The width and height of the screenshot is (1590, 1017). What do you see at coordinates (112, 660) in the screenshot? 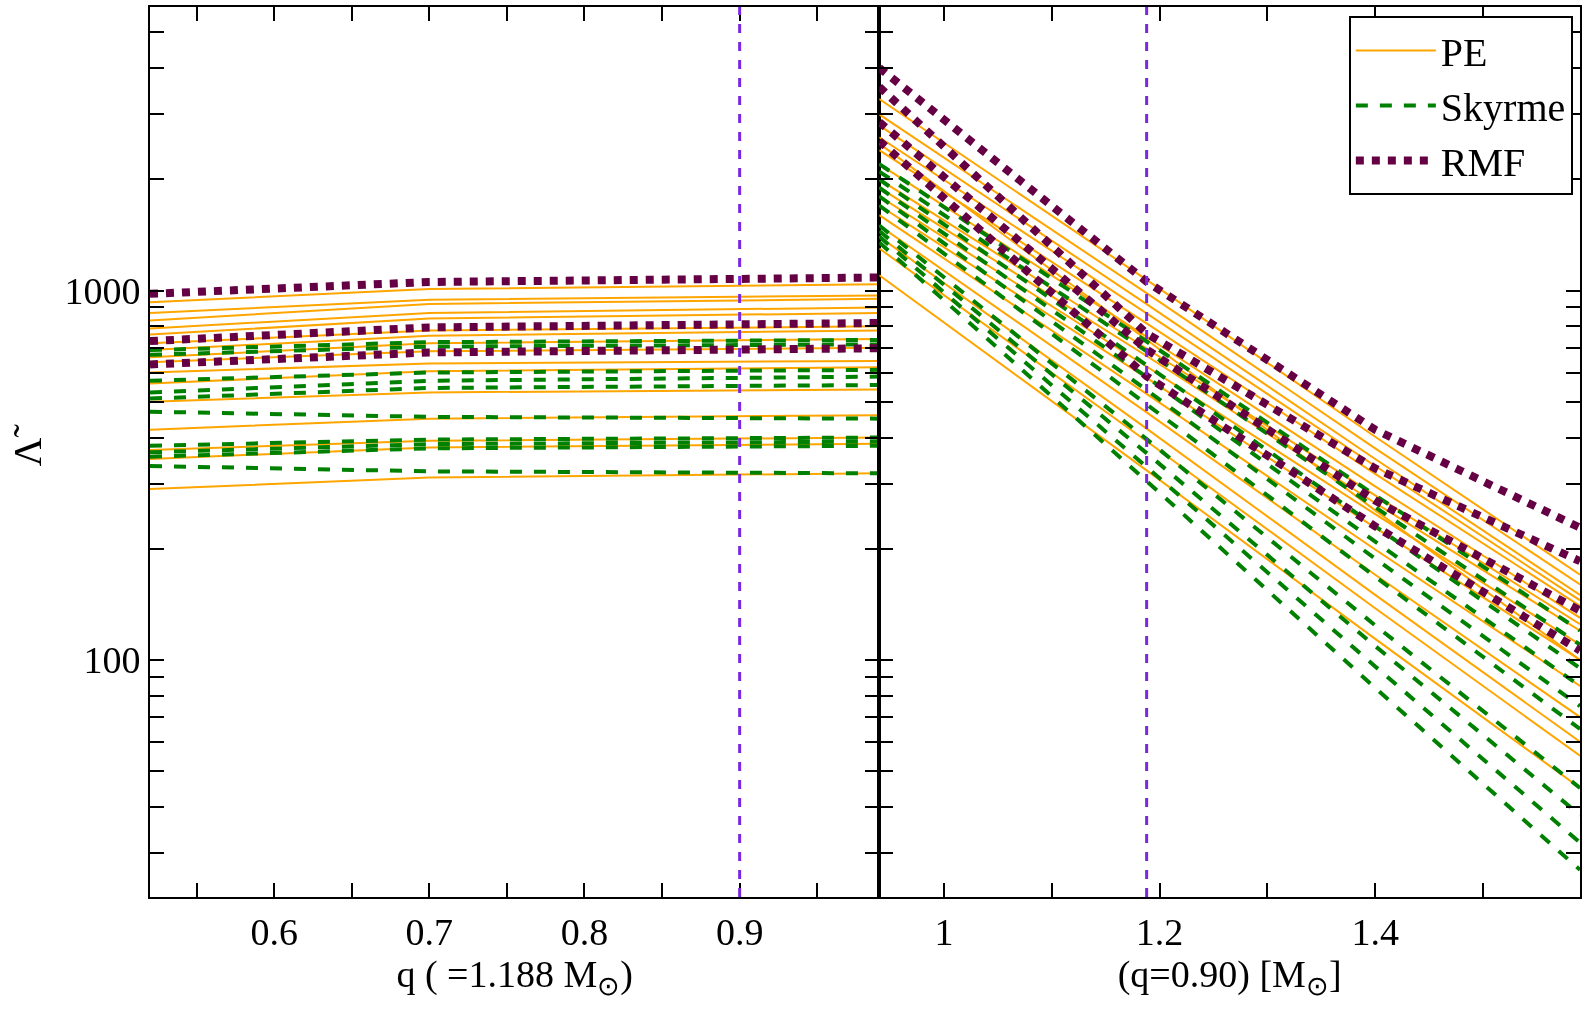
I see `y-tick-label: 100` at bounding box center [112, 660].